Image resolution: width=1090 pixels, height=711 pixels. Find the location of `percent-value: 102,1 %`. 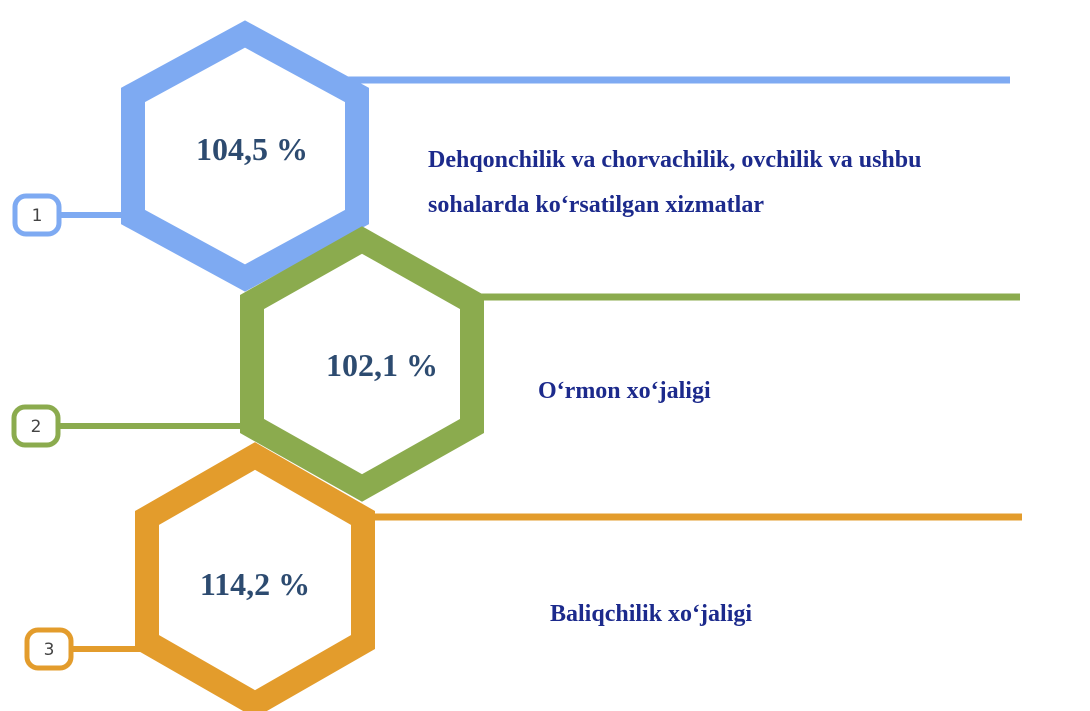

percent-value: 102,1 % is located at coordinates (382, 365).